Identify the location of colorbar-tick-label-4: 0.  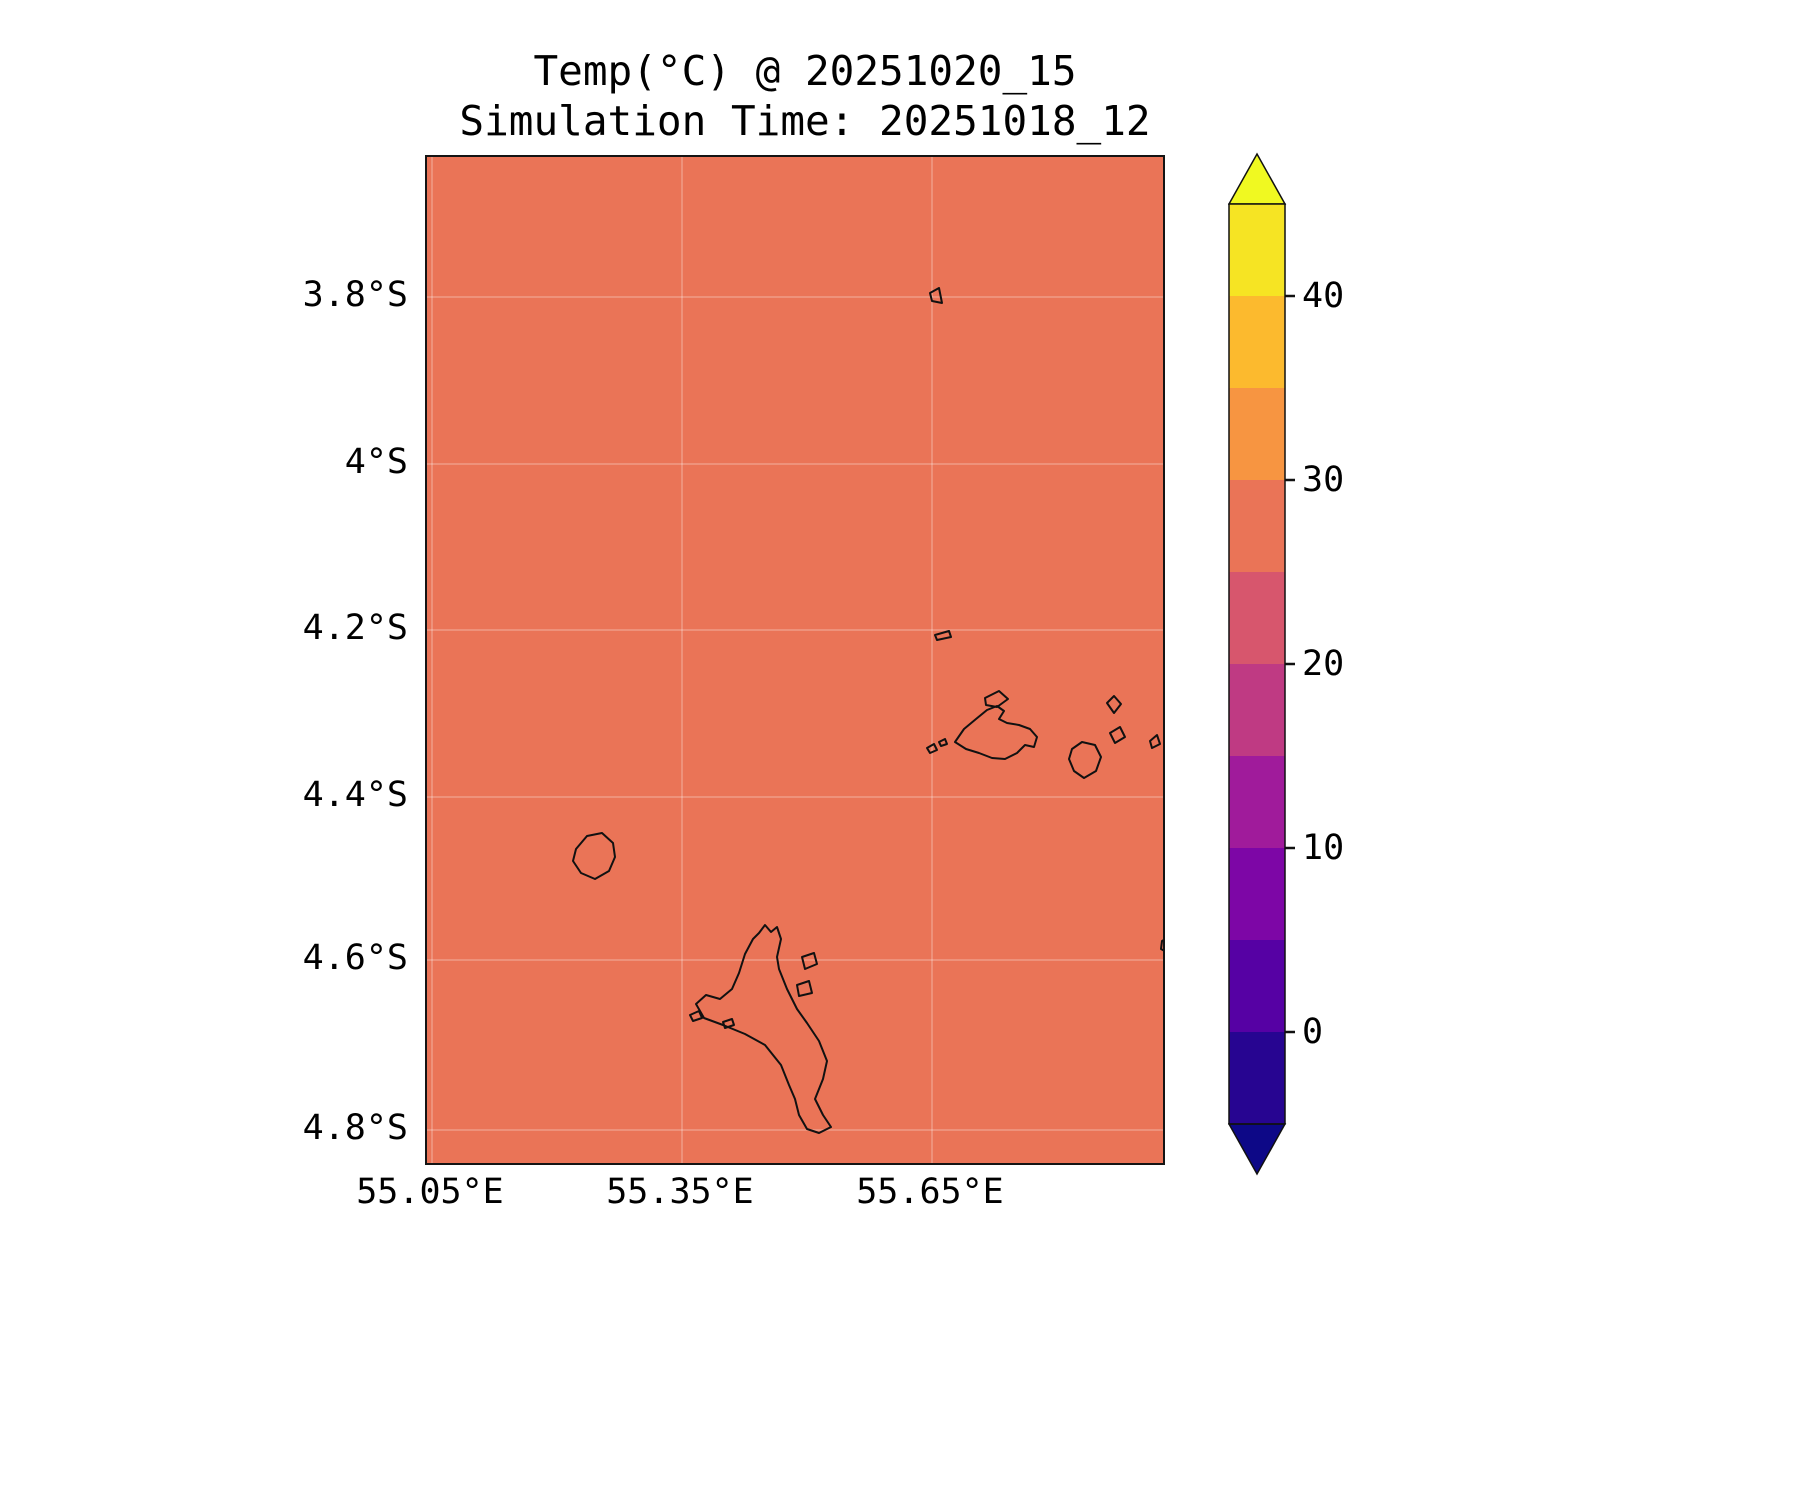
(1313, 1032).